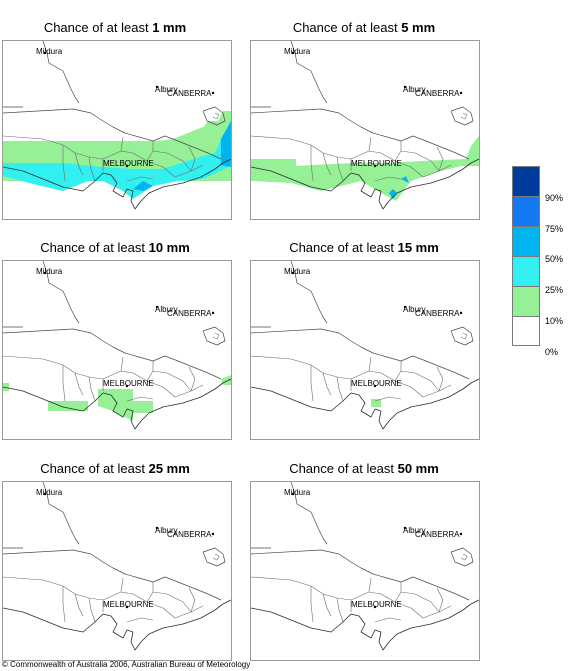 This screenshot has width=570, height=671. I want to click on legend-label-90: 90%, so click(554, 198).